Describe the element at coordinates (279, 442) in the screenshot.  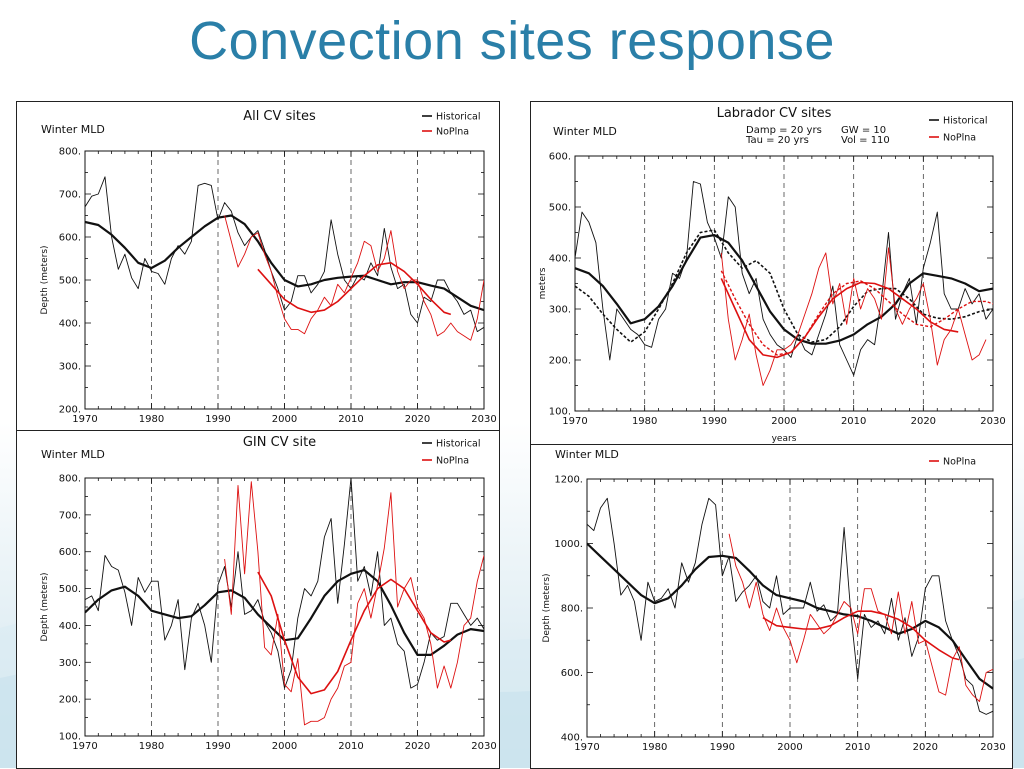
I see `chart-title: GIN CV site` at that location.